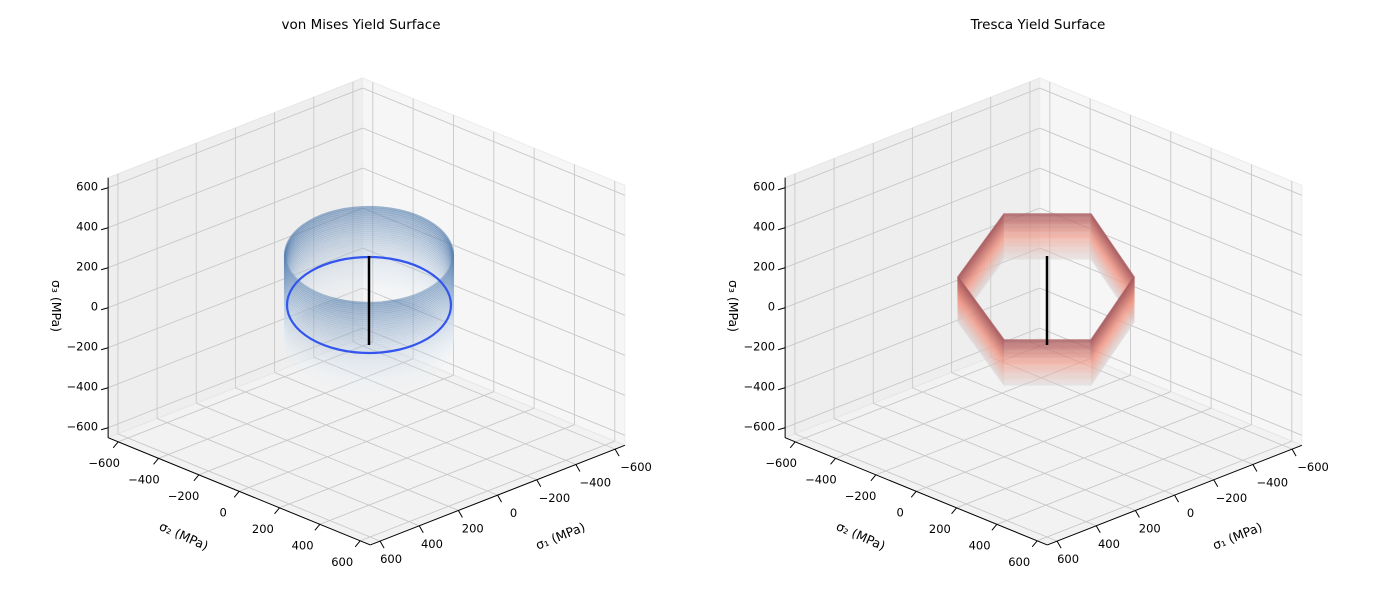  I want to click on x-tick-label: −400, so click(1272, 482).